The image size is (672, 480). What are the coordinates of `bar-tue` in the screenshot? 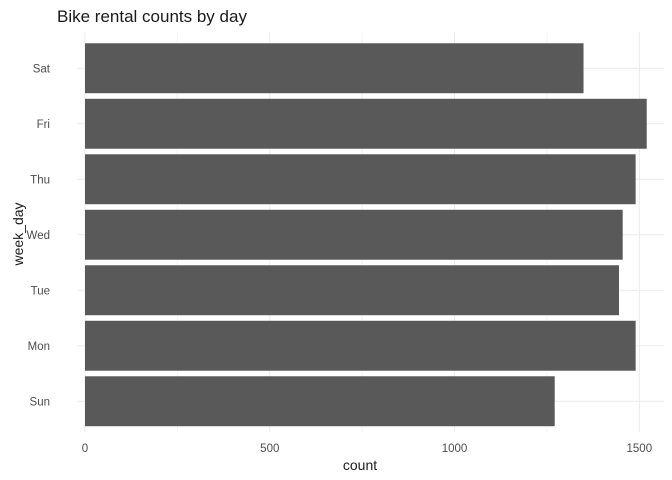 It's located at (352, 290).